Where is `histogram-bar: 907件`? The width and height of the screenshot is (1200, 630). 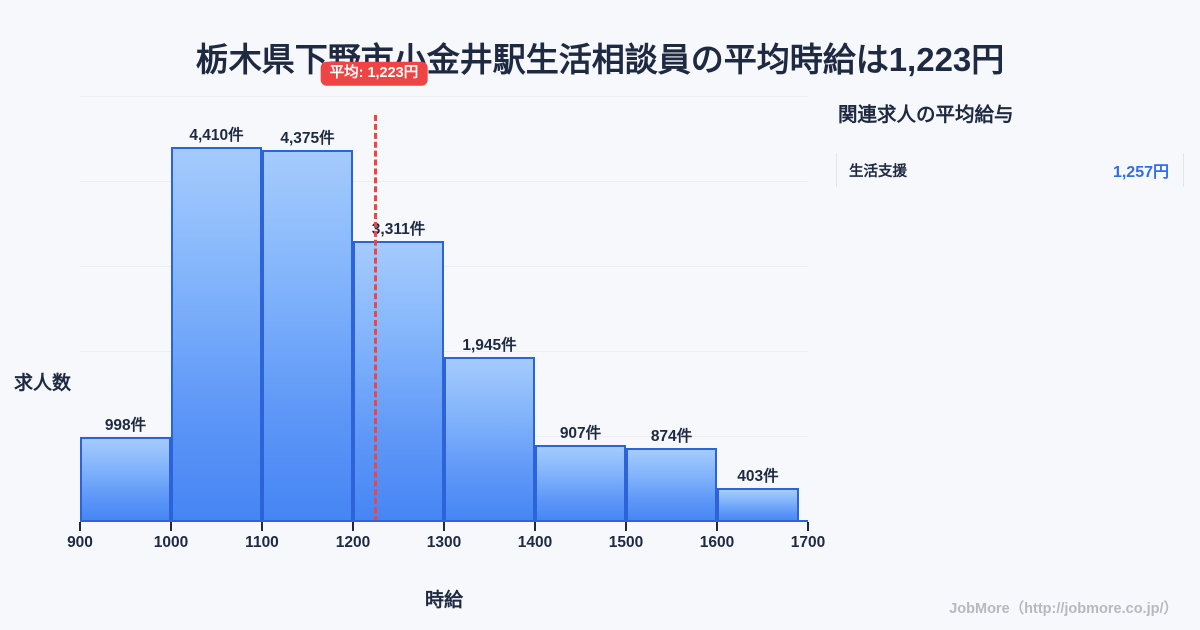
histogram-bar: 907件 is located at coordinates (580, 473).